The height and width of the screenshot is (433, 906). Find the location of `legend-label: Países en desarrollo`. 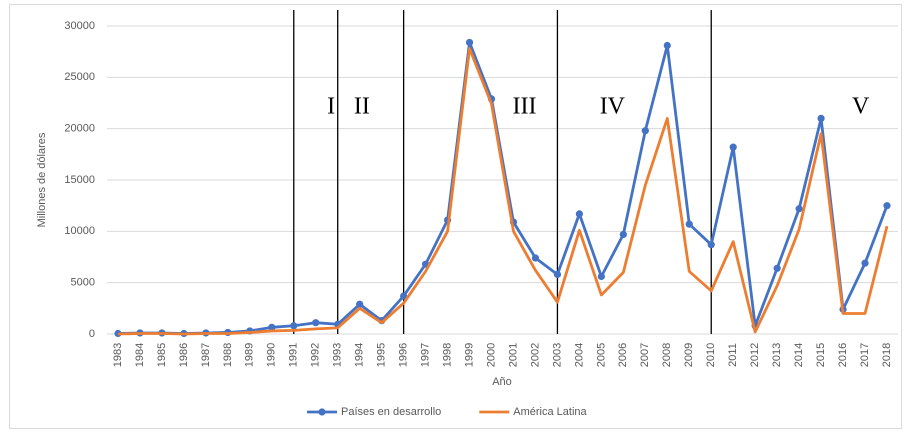

legend-label: Países en desarrollo is located at coordinates (391, 412).